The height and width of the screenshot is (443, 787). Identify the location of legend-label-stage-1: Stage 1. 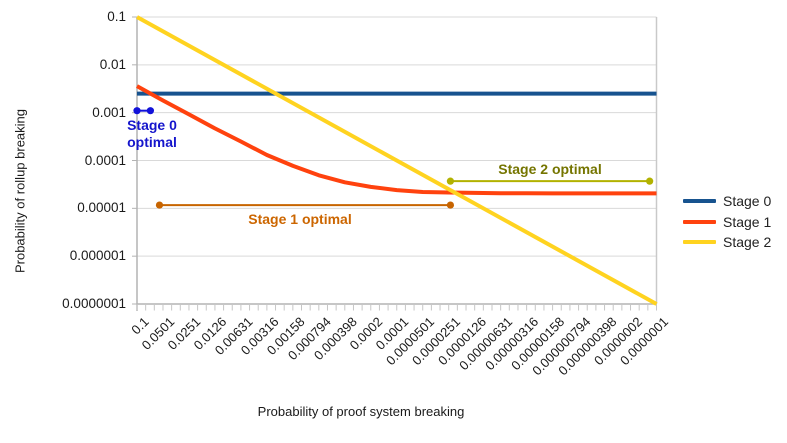
(747, 221).